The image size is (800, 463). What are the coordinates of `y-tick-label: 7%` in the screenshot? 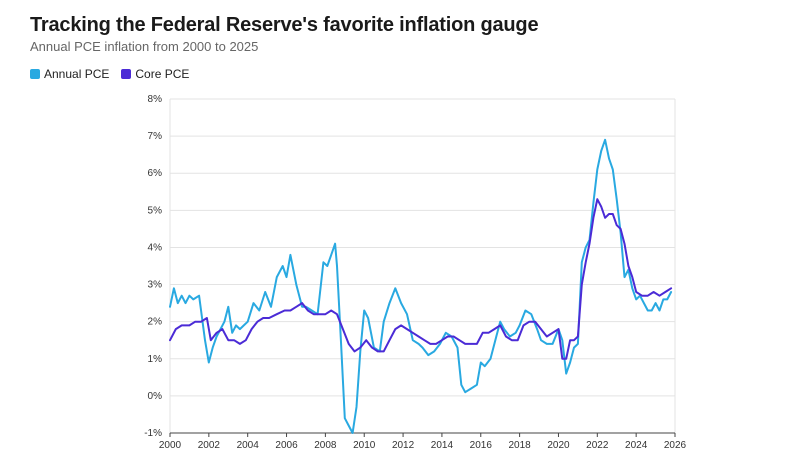 It's located at (155, 136).